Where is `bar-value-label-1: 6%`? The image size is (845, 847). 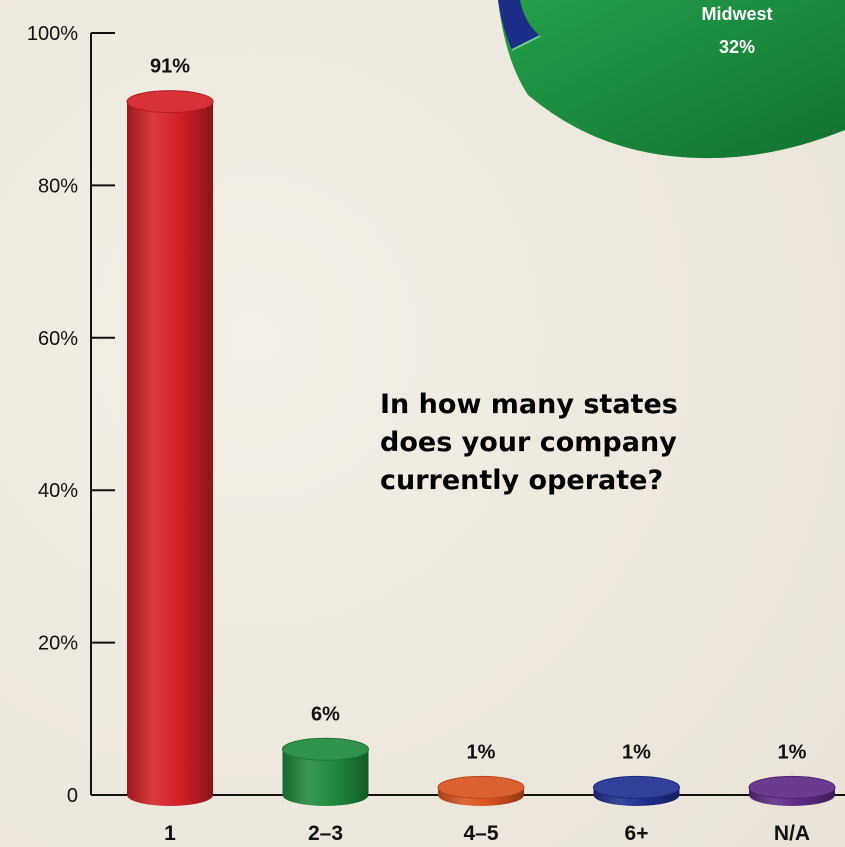
bar-value-label-1: 6% is located at coordinates (325, 714).